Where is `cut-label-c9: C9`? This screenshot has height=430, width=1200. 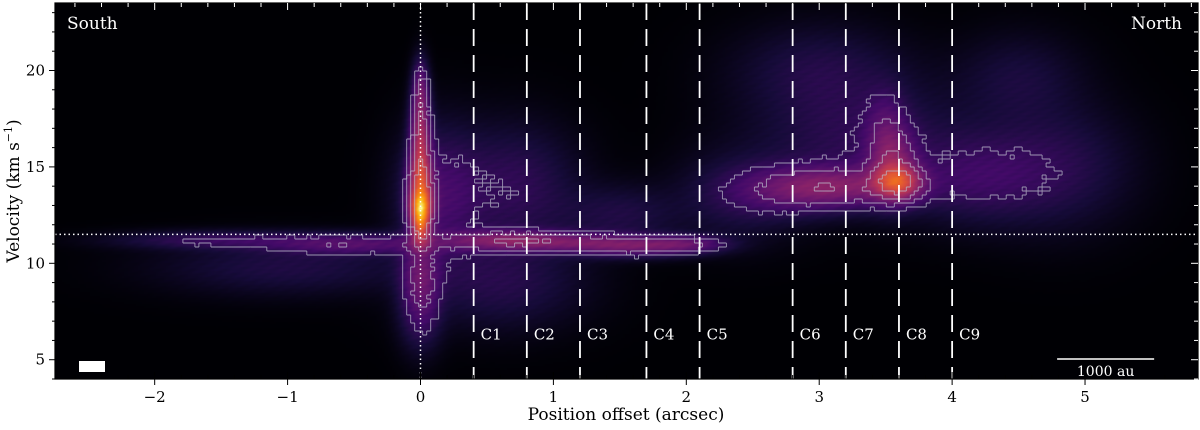
cut-label-c9: C9 is located at coordinates (969, 335).